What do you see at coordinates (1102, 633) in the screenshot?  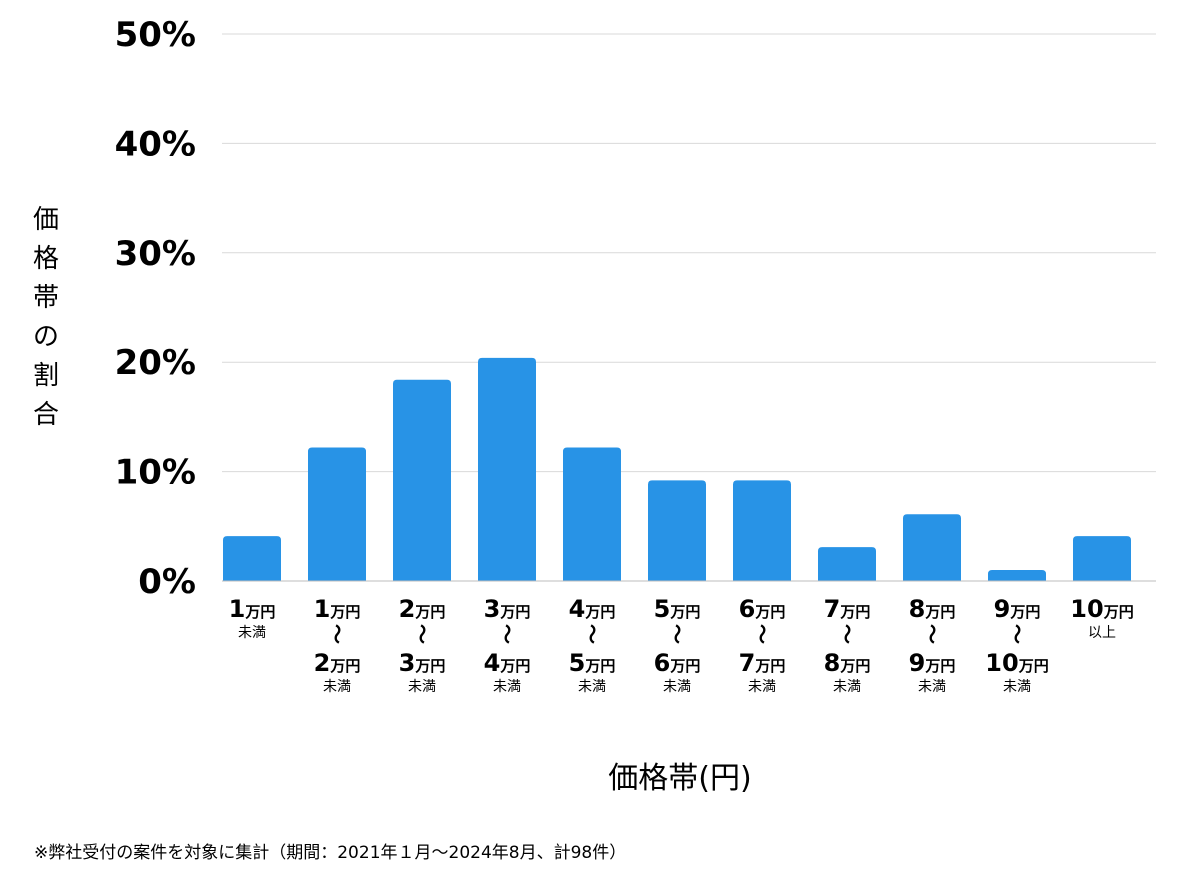 I see `x-tick-suffix: 以上` at bounding box center [1102, 633].